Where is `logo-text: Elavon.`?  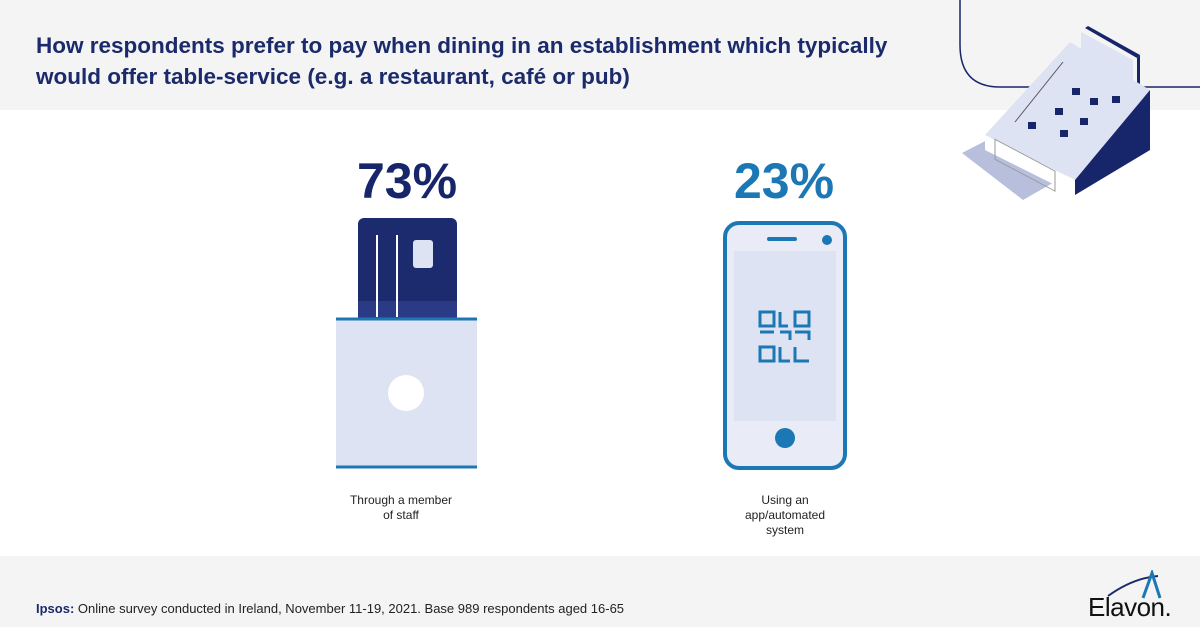 logo-text: Elavon. is located at coordinates (1130, 607).